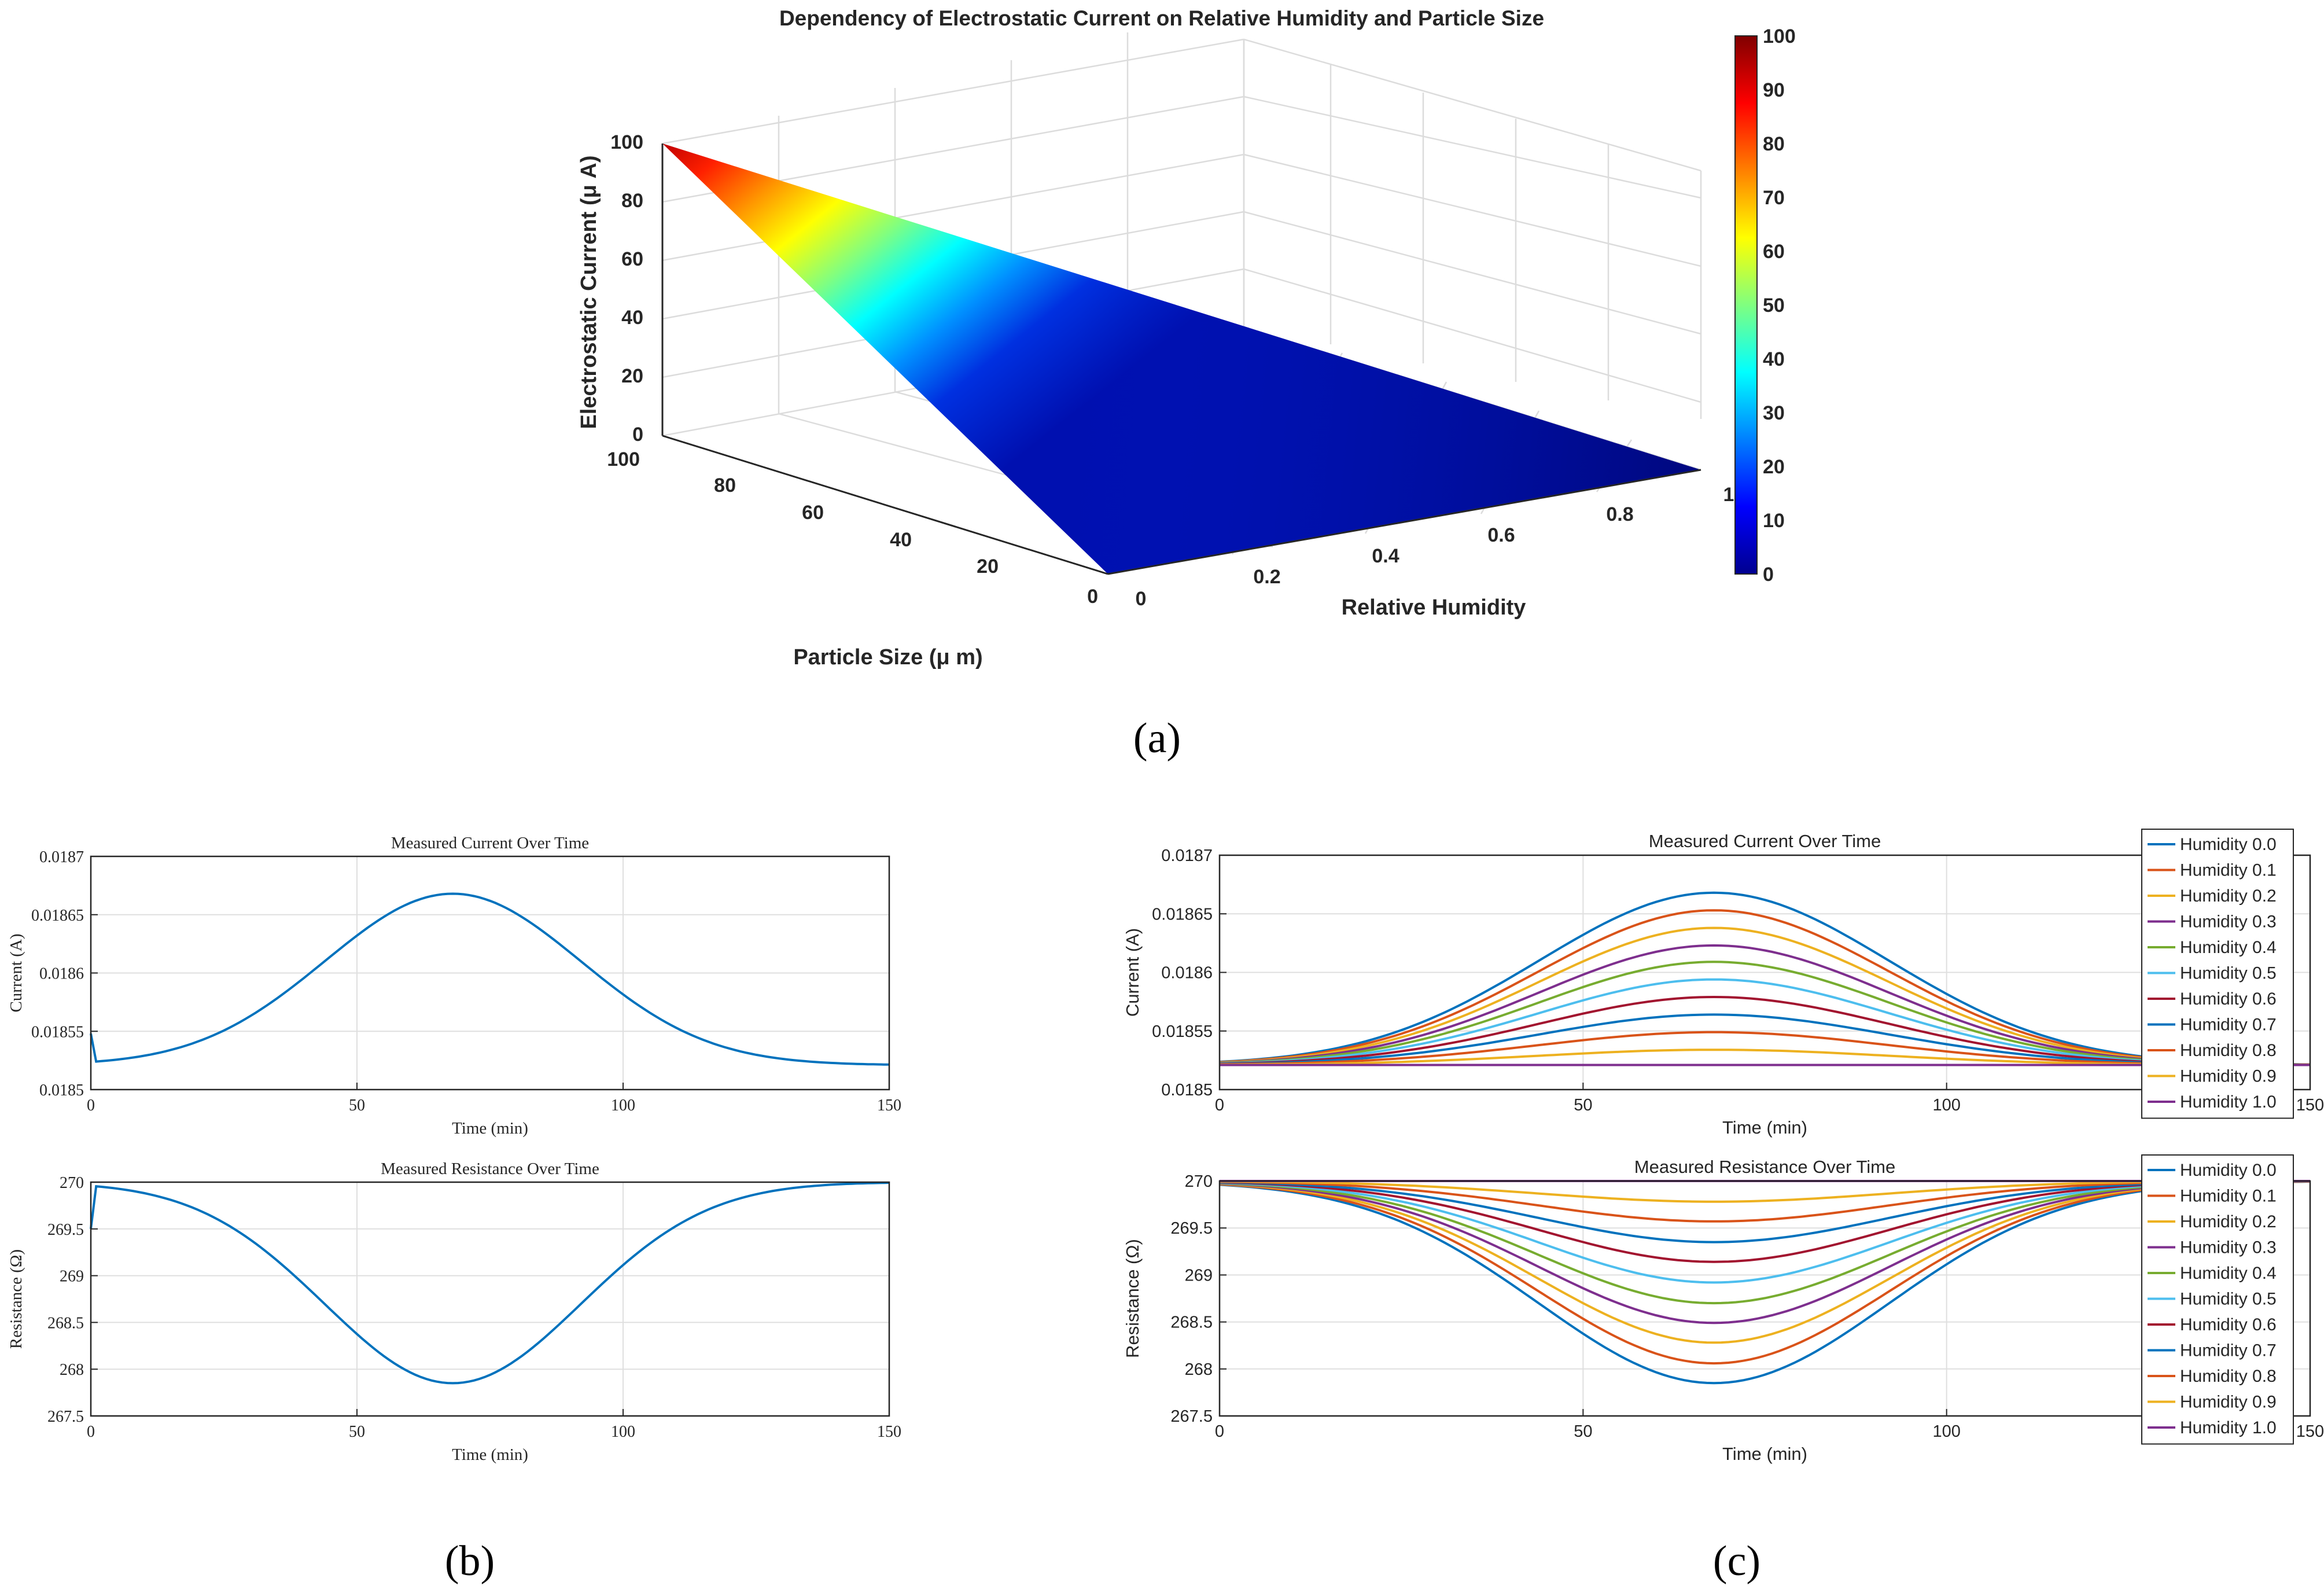 The image size is (2324, 1593). What do you see at coordinates (632, 259) in the screenshot?
I see `z-tick: 60` at bounding box center [632, 259].